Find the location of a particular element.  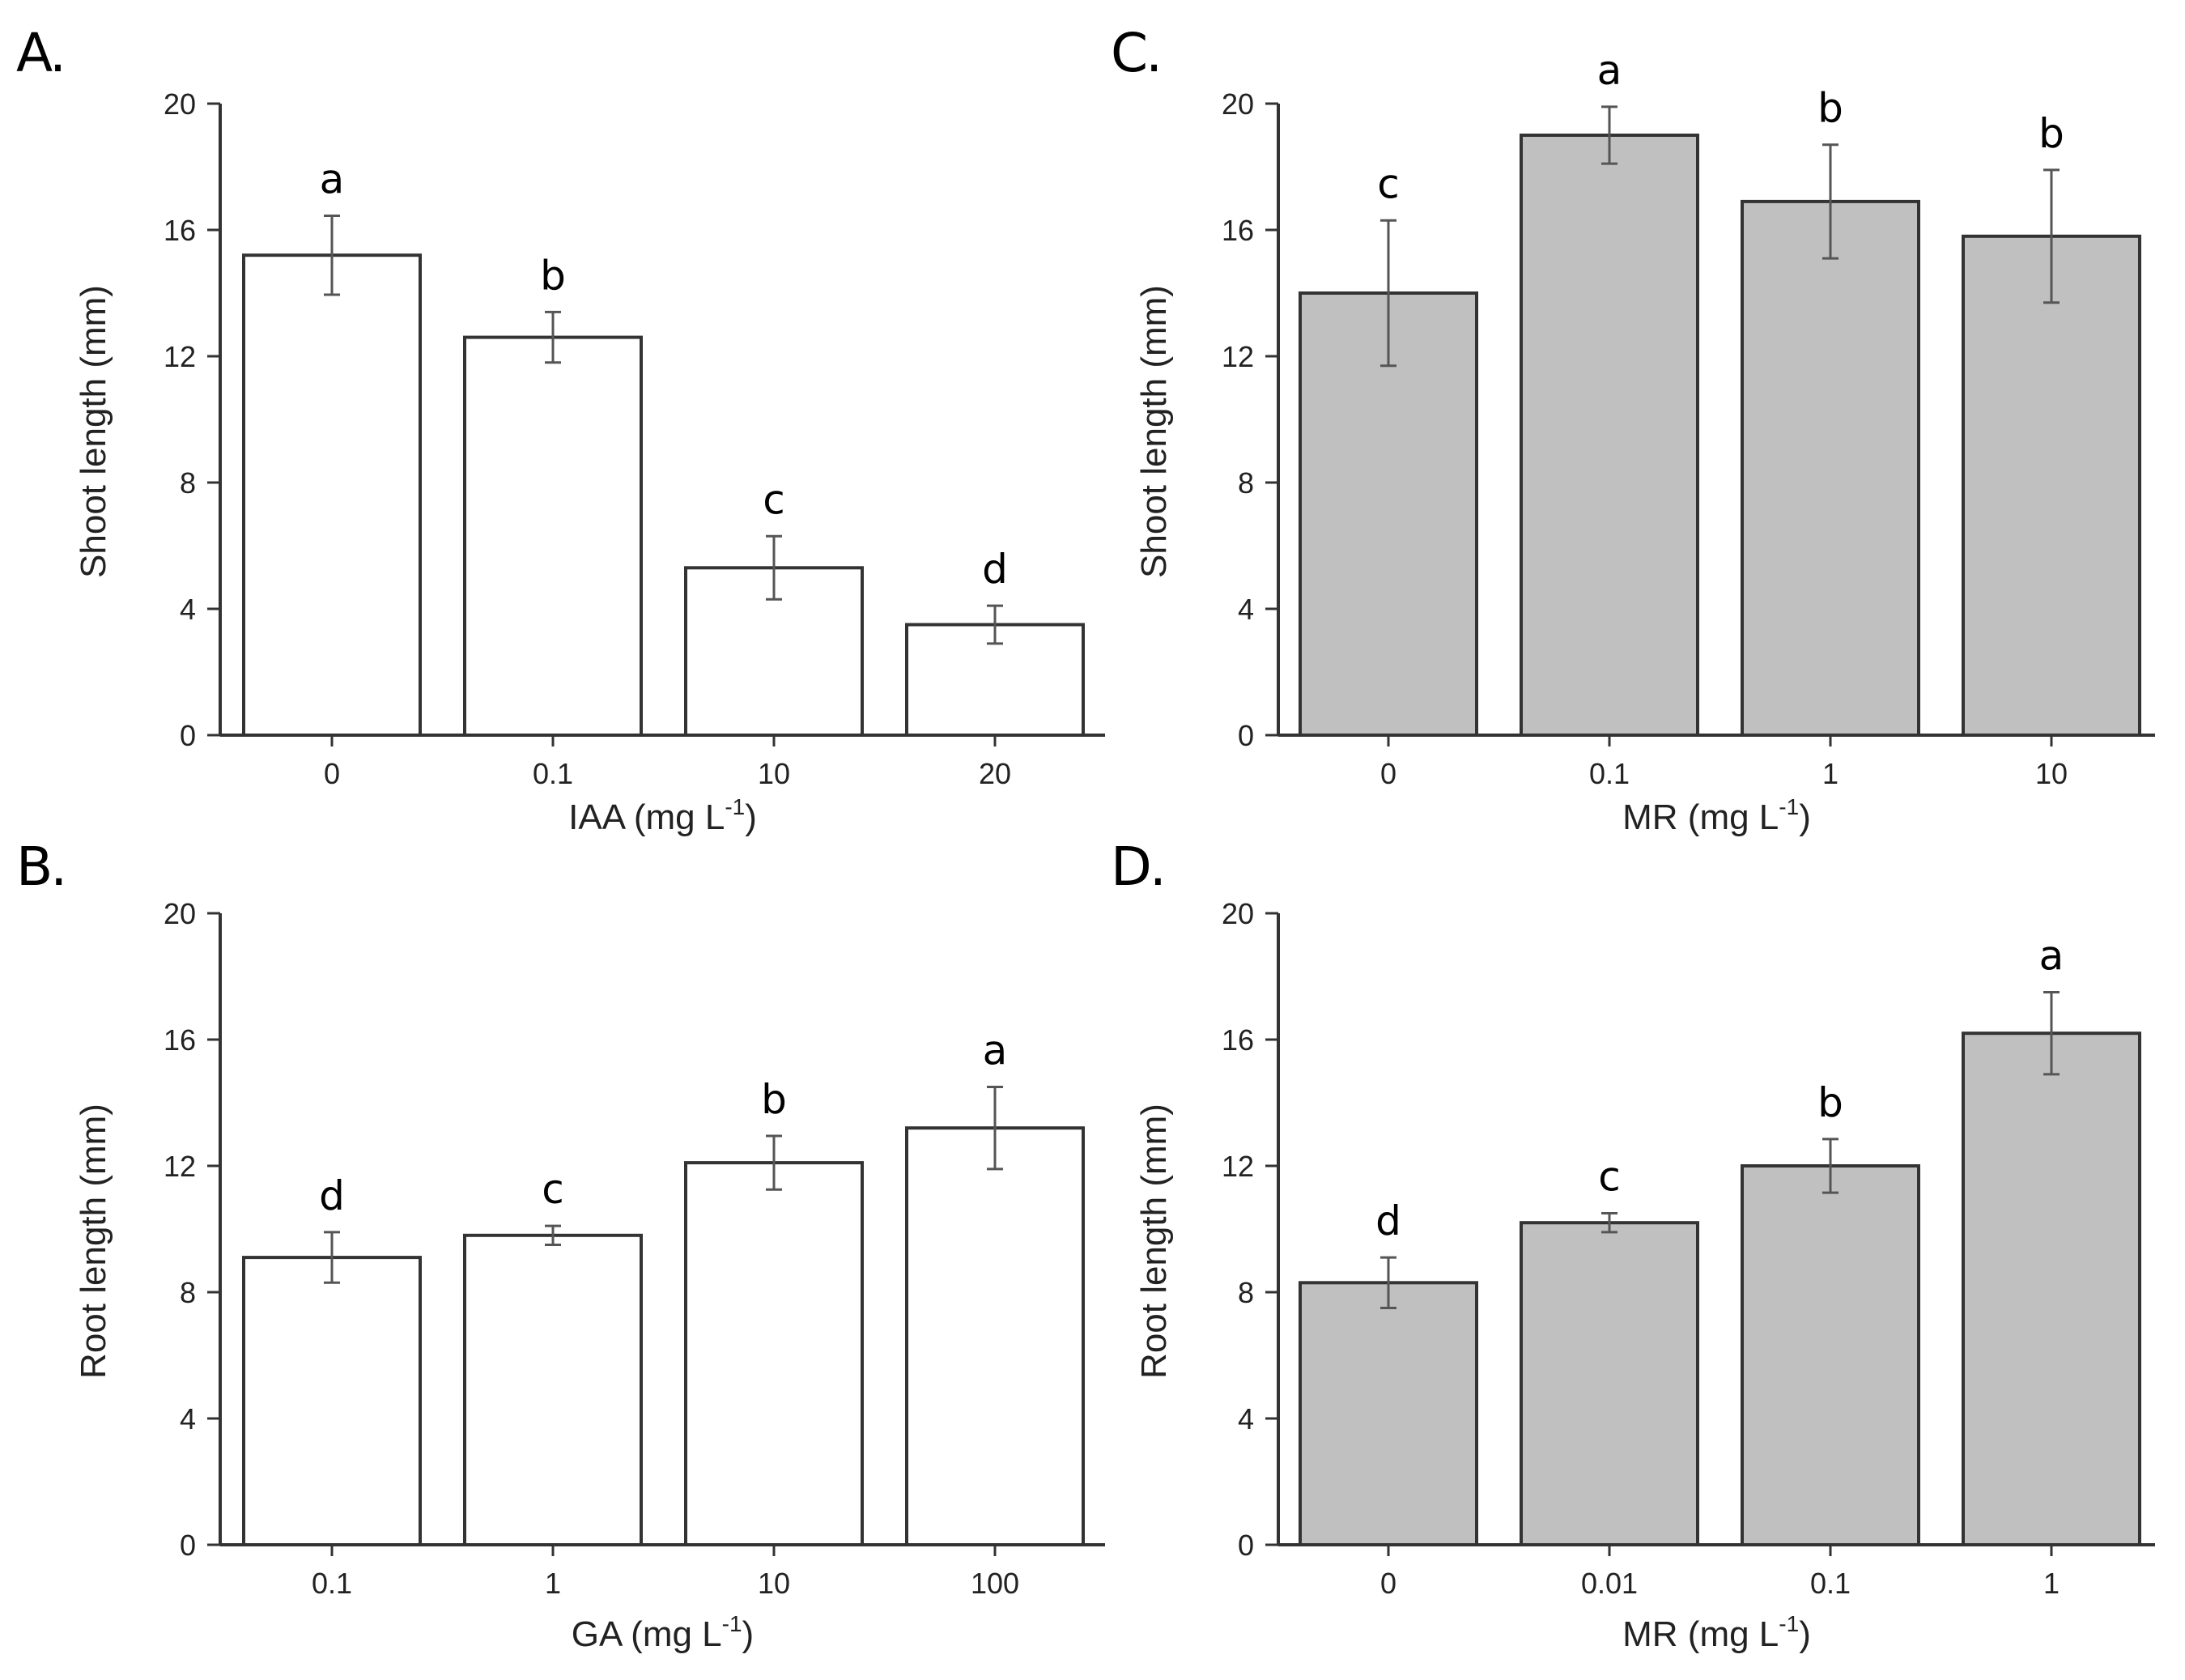

x-tick-label: 100 is located at coordinates (995, 1583).